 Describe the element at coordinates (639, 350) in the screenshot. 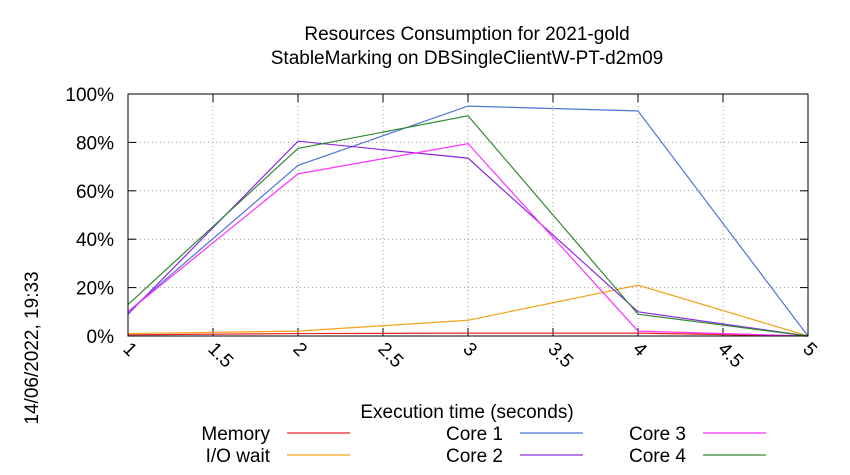

I see `x-tick-label: 4` at that location.